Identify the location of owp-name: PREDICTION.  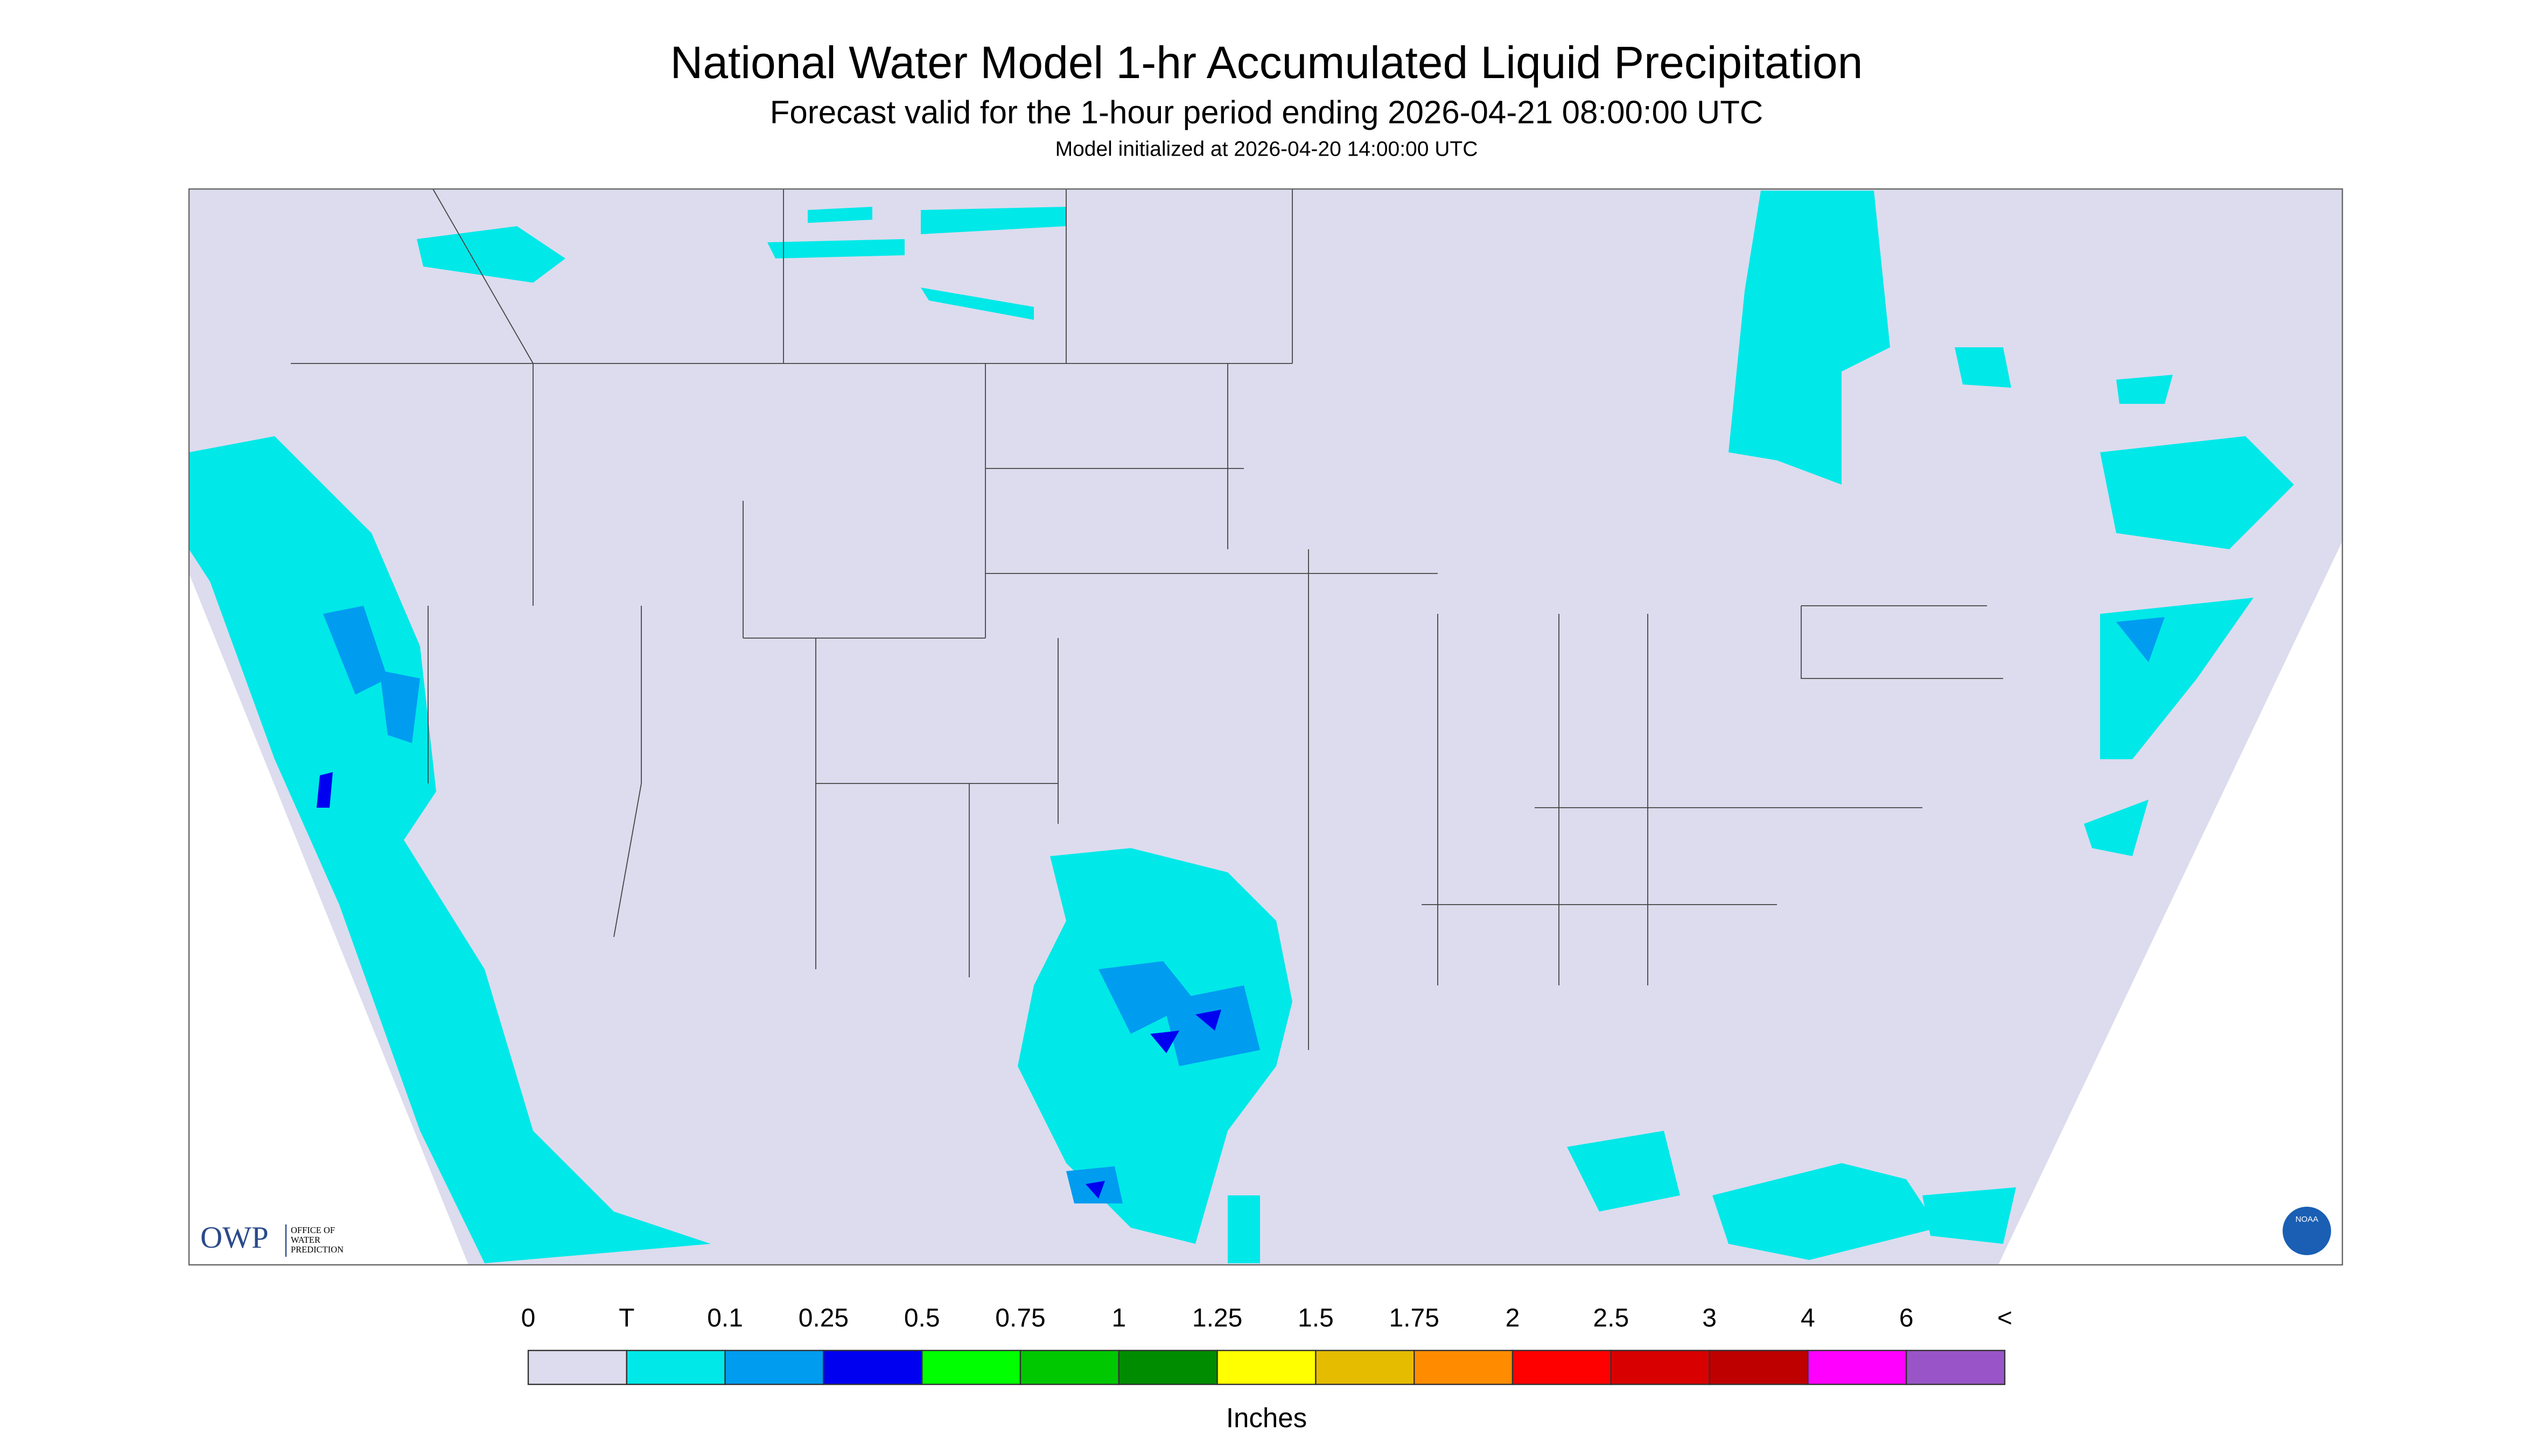
(317, 1249).